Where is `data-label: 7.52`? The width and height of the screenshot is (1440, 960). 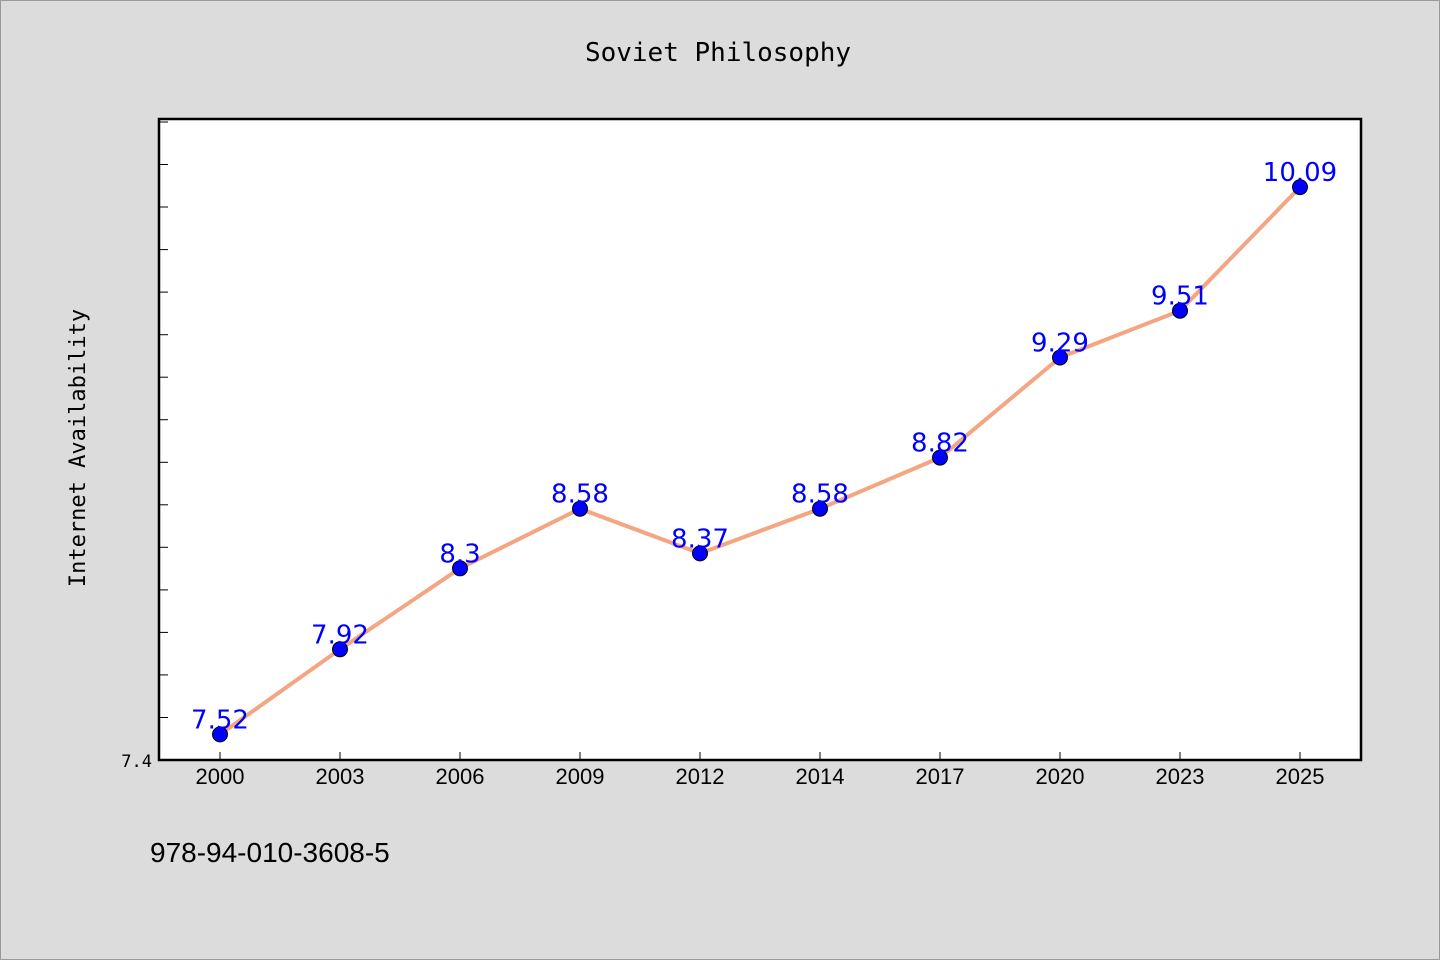 data-label: 7.52 is located at coordinates (220, 720).